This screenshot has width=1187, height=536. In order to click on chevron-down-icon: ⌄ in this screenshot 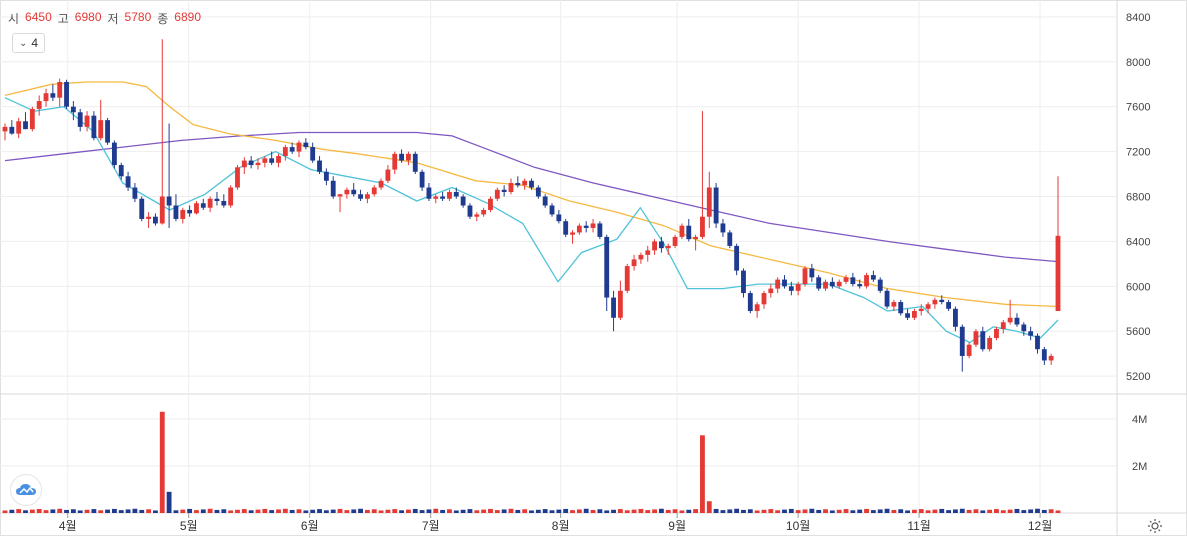, I will do `click(23, 43)`.